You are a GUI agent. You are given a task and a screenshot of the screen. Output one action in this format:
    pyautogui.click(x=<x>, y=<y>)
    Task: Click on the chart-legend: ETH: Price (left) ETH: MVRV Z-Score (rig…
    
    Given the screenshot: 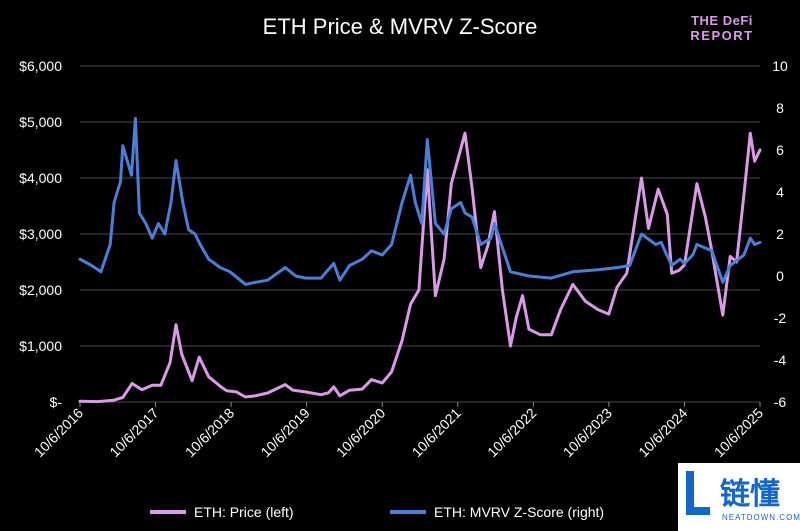 What is the action you would take?
    pyautogui.click(x=400, y=512)
    